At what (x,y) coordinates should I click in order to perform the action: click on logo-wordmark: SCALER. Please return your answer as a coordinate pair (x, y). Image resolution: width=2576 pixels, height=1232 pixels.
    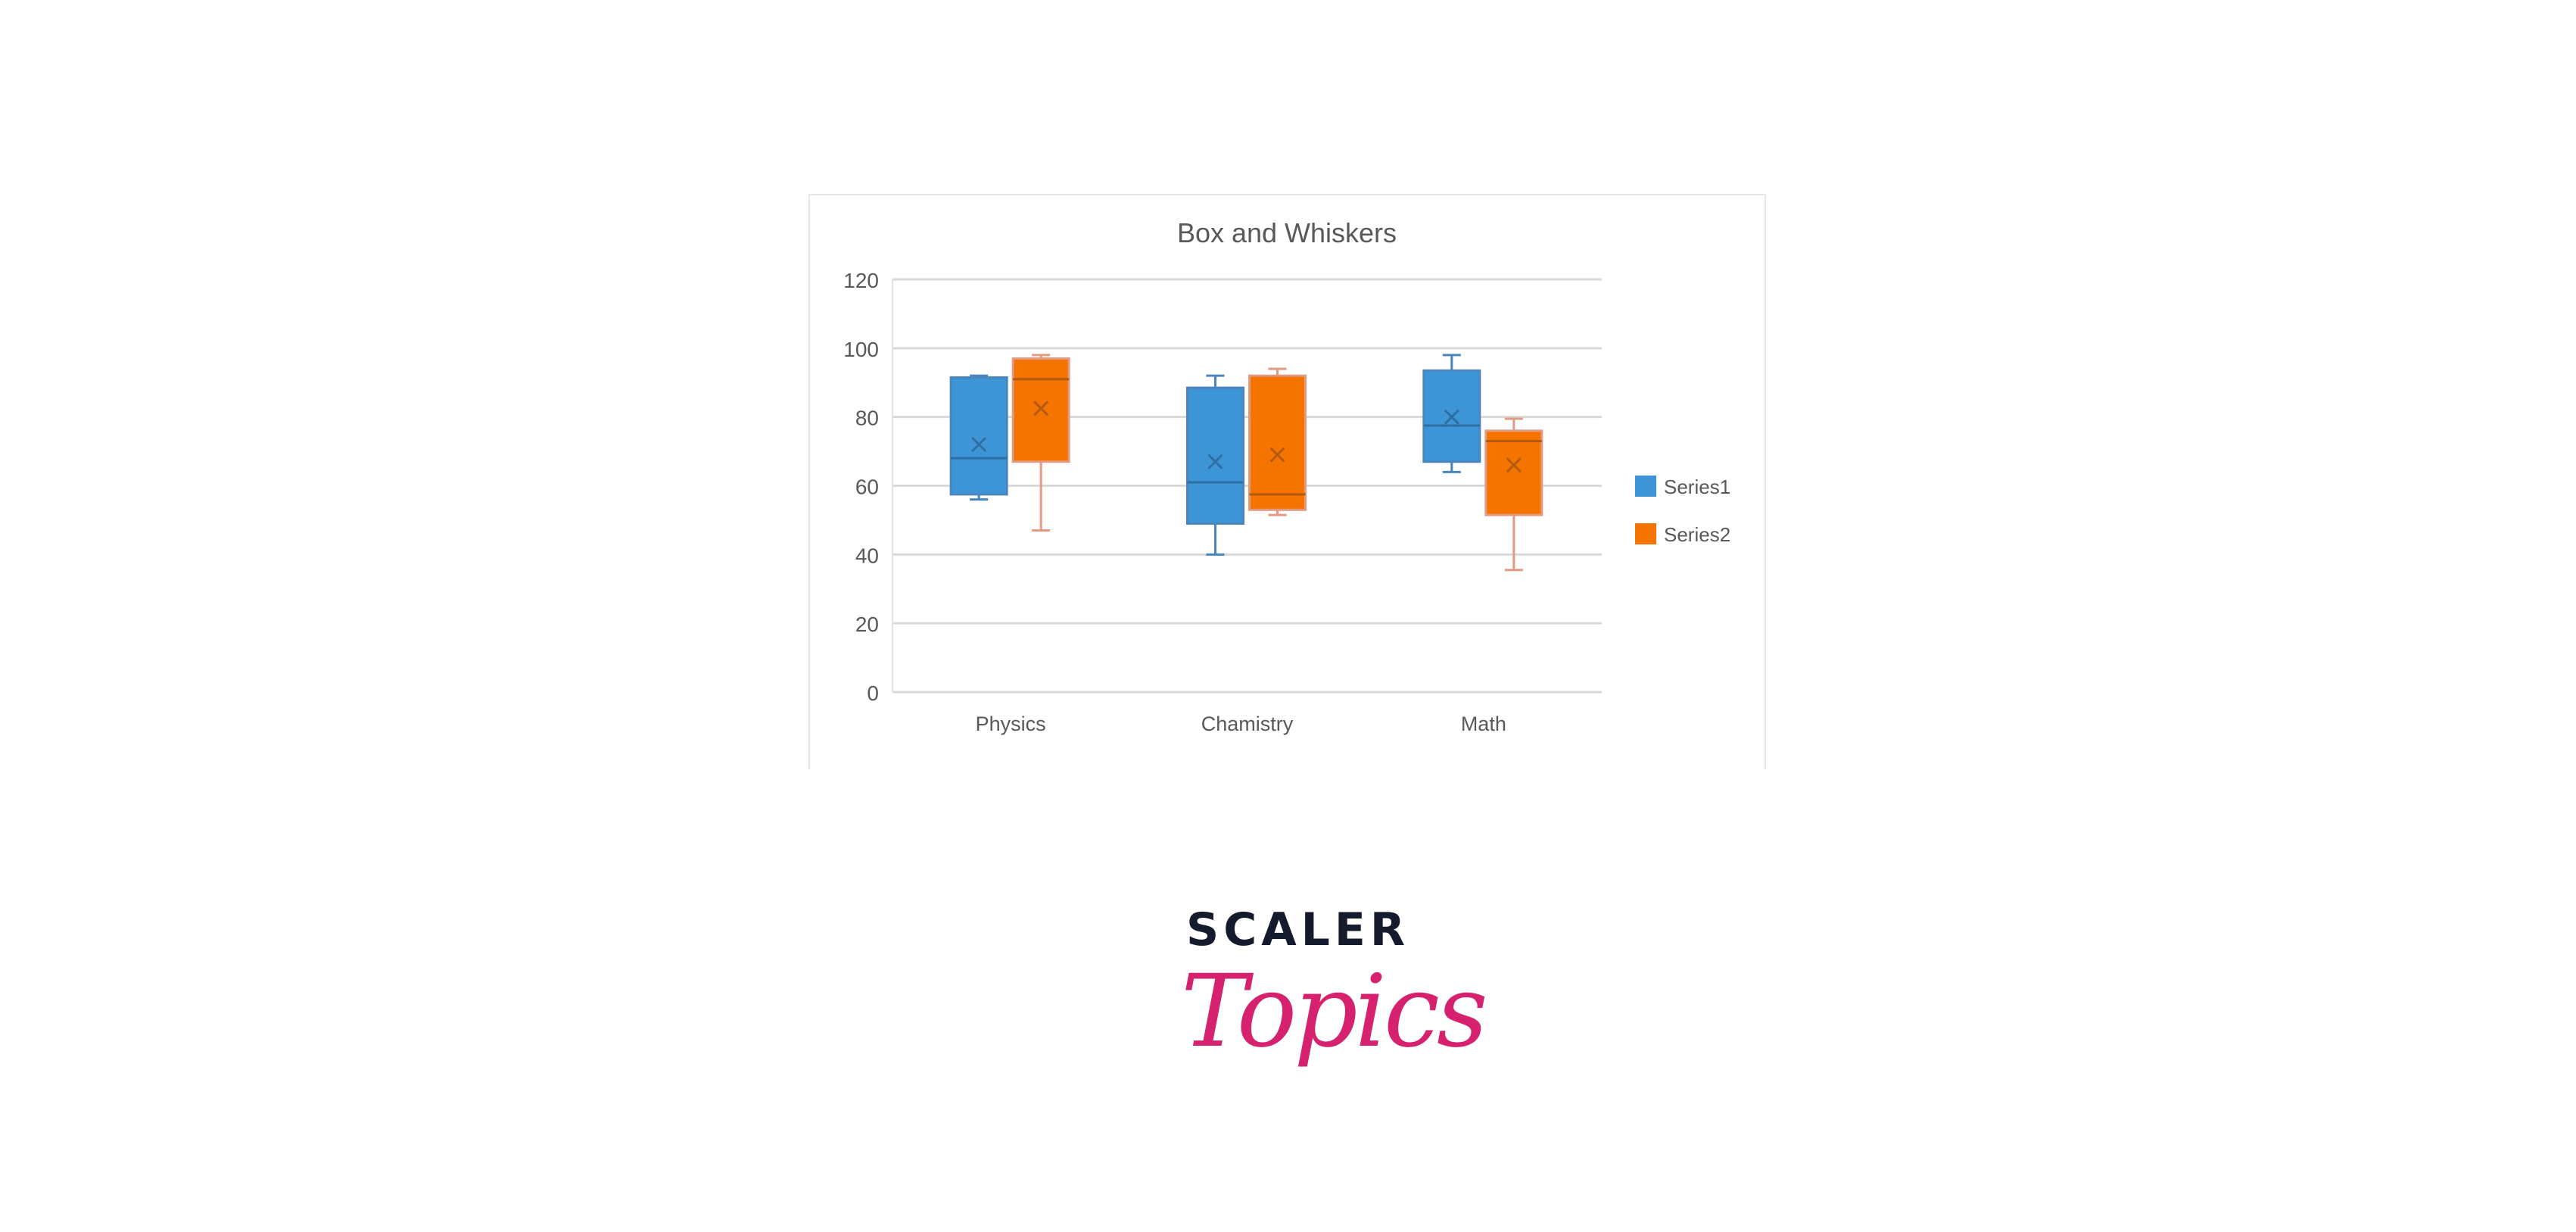
    Looking at the image, I should click on (1298, 929).